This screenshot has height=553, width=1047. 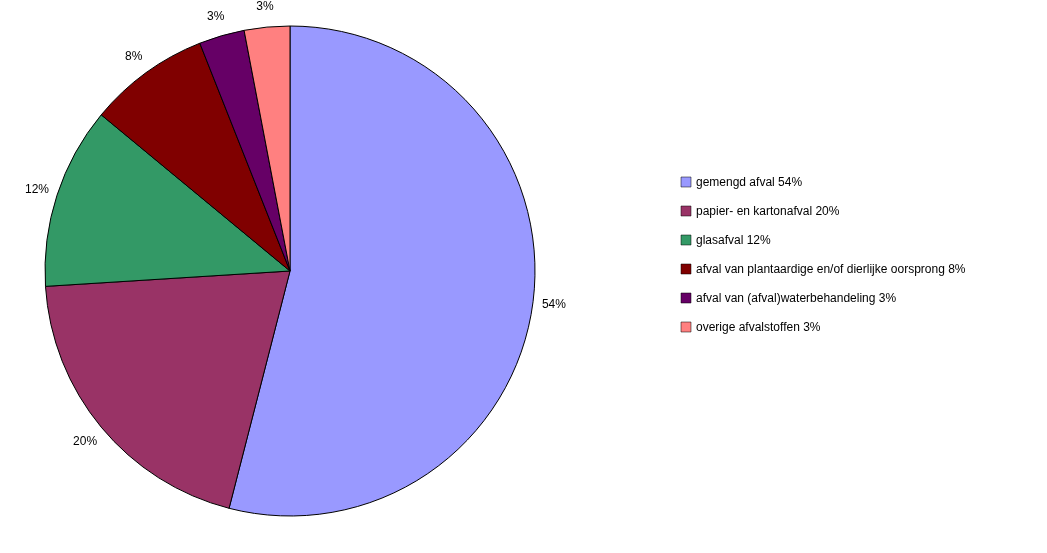 What do you see at coordinates (37, 188) in the screenshot?
I see `data-label: 12%` at bounding box center [37, 188].